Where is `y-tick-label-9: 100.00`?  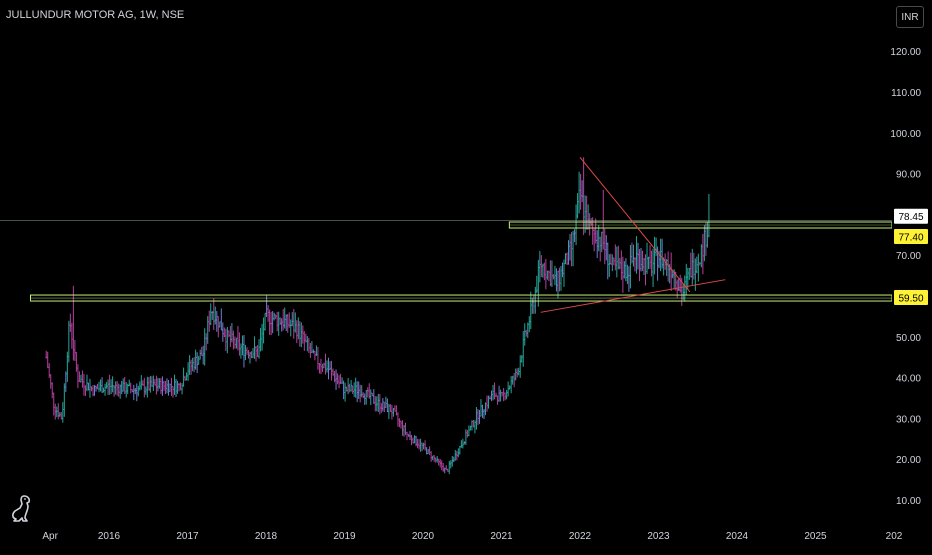 y-tick-label-9: 100.00 is located at coordinates (905, 134).